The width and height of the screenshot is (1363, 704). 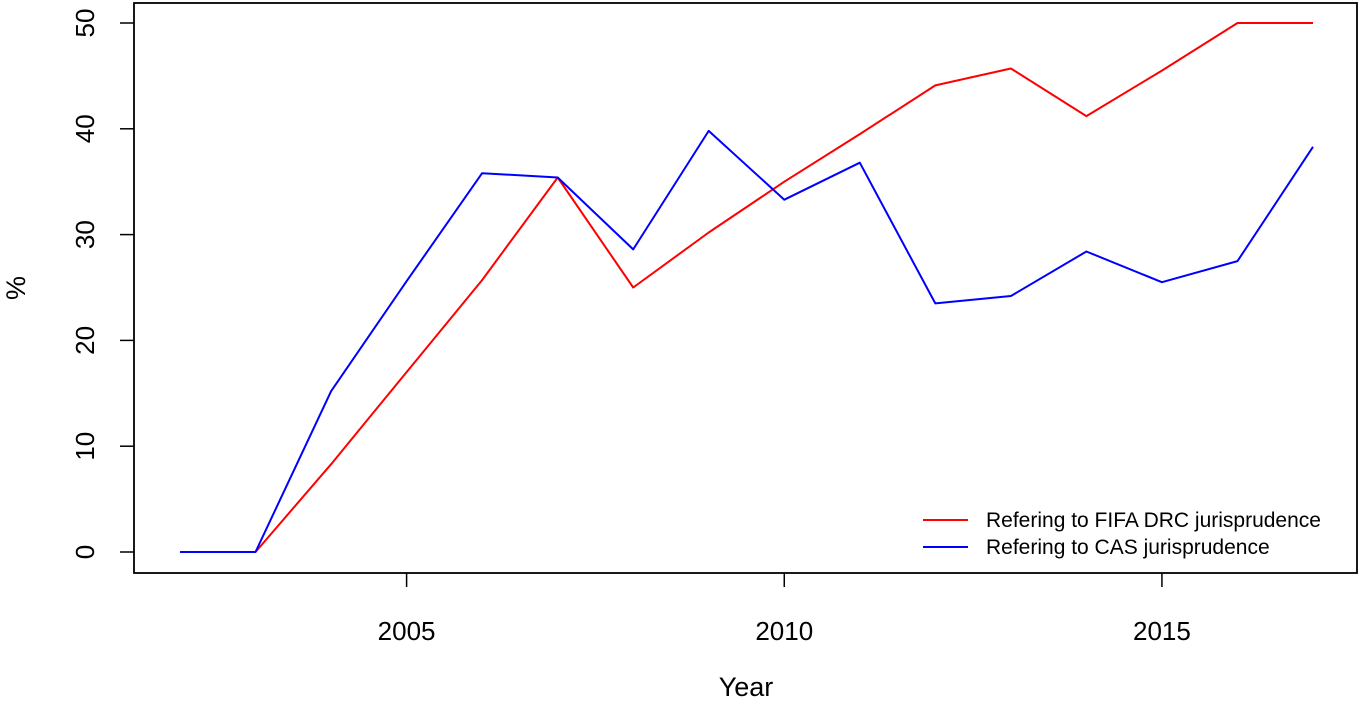 I want to click on x-axis-title: Year, so click(x=746, y=687).